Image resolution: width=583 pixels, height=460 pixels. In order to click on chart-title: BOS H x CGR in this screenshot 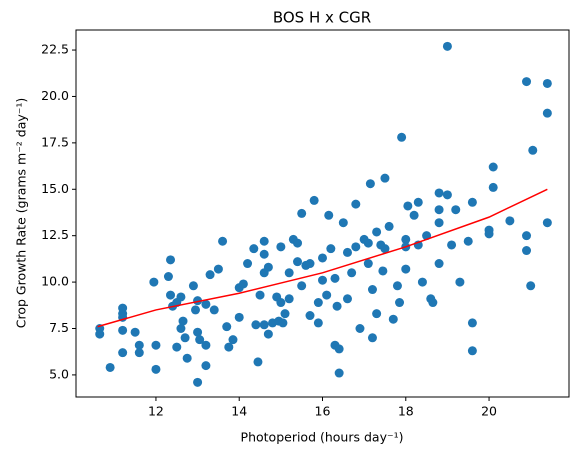, I will do `click(322, 18)`.